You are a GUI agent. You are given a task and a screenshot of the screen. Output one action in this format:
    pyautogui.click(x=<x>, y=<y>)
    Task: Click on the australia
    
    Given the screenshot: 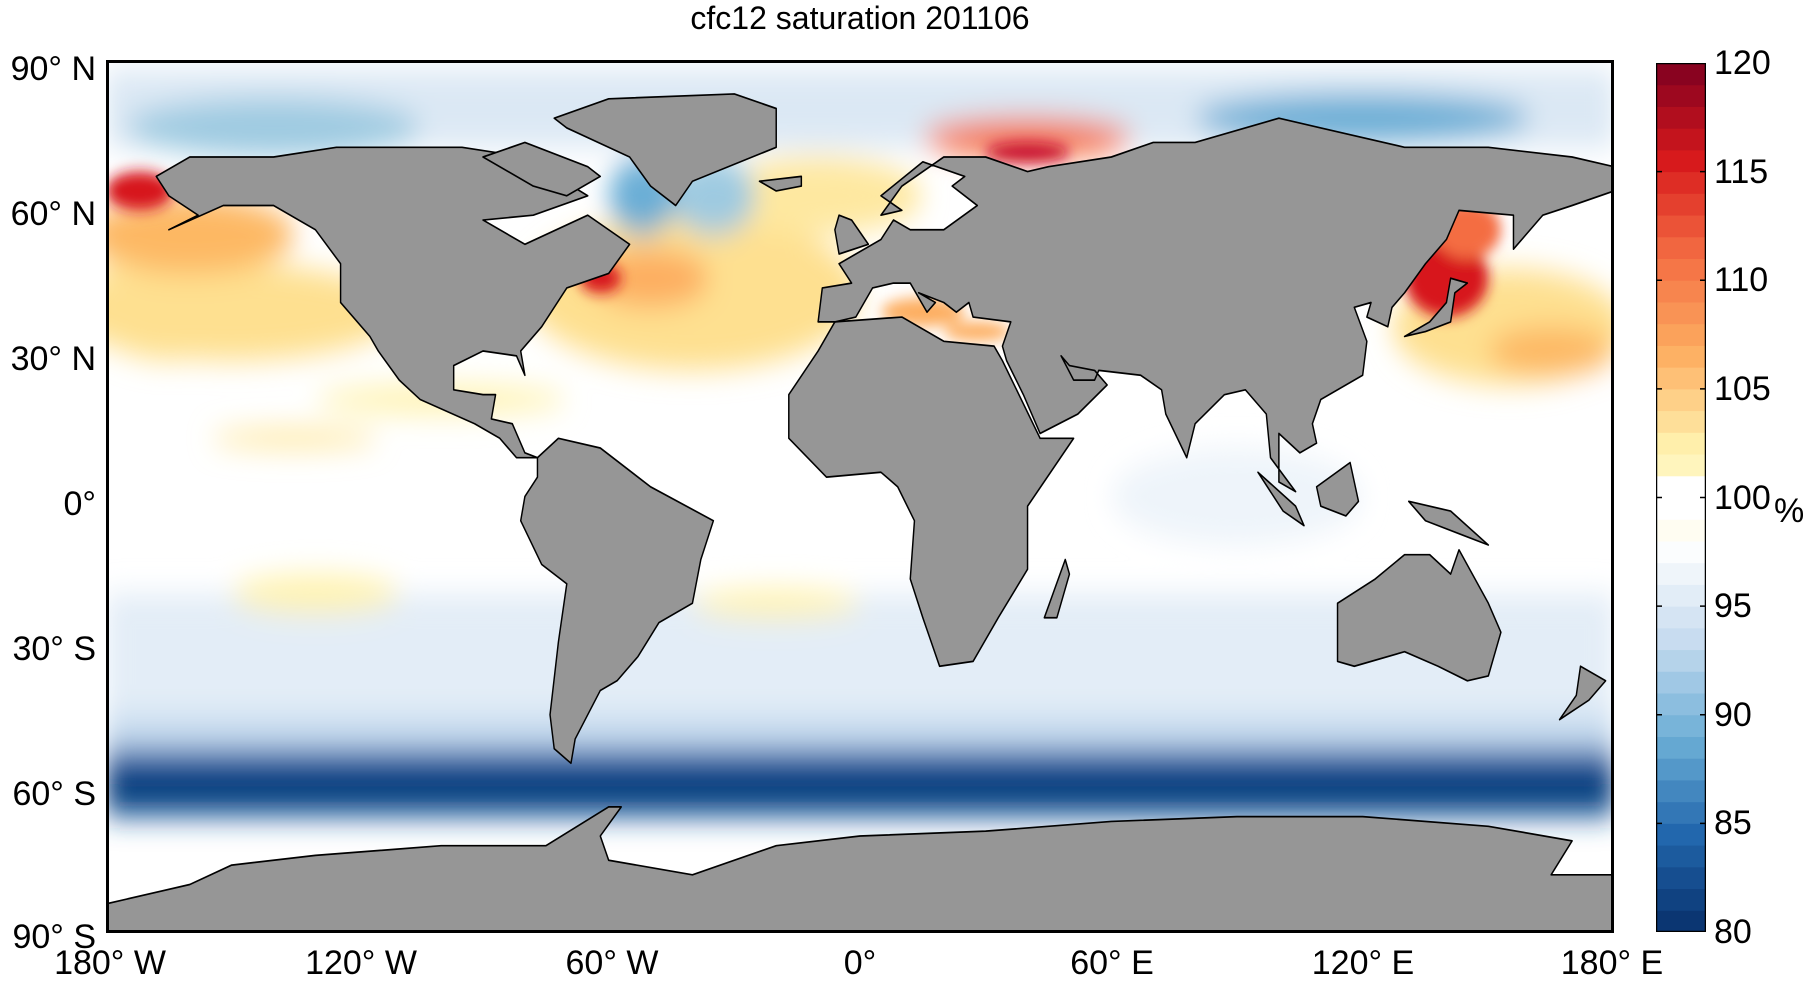 What is the action you would take?
    pyautogui.click(x=1419, y=615)
    